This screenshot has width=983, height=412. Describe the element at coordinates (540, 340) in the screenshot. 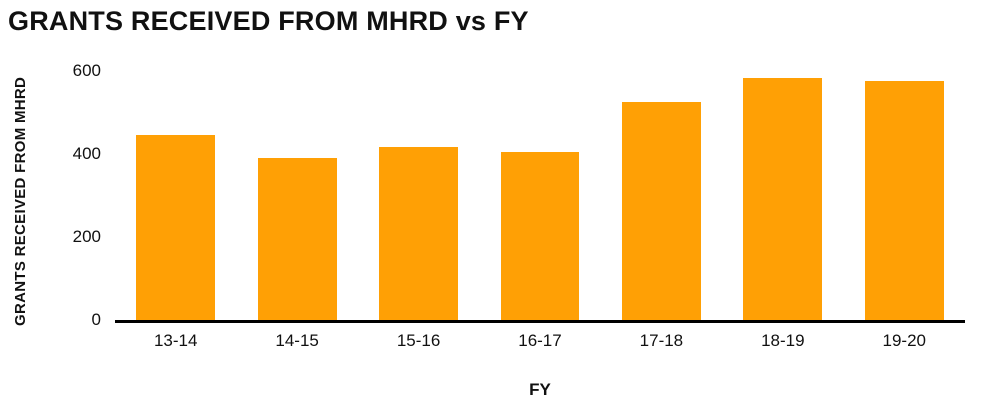

I see `x-tick-label-16-17: 16-17` at that location.